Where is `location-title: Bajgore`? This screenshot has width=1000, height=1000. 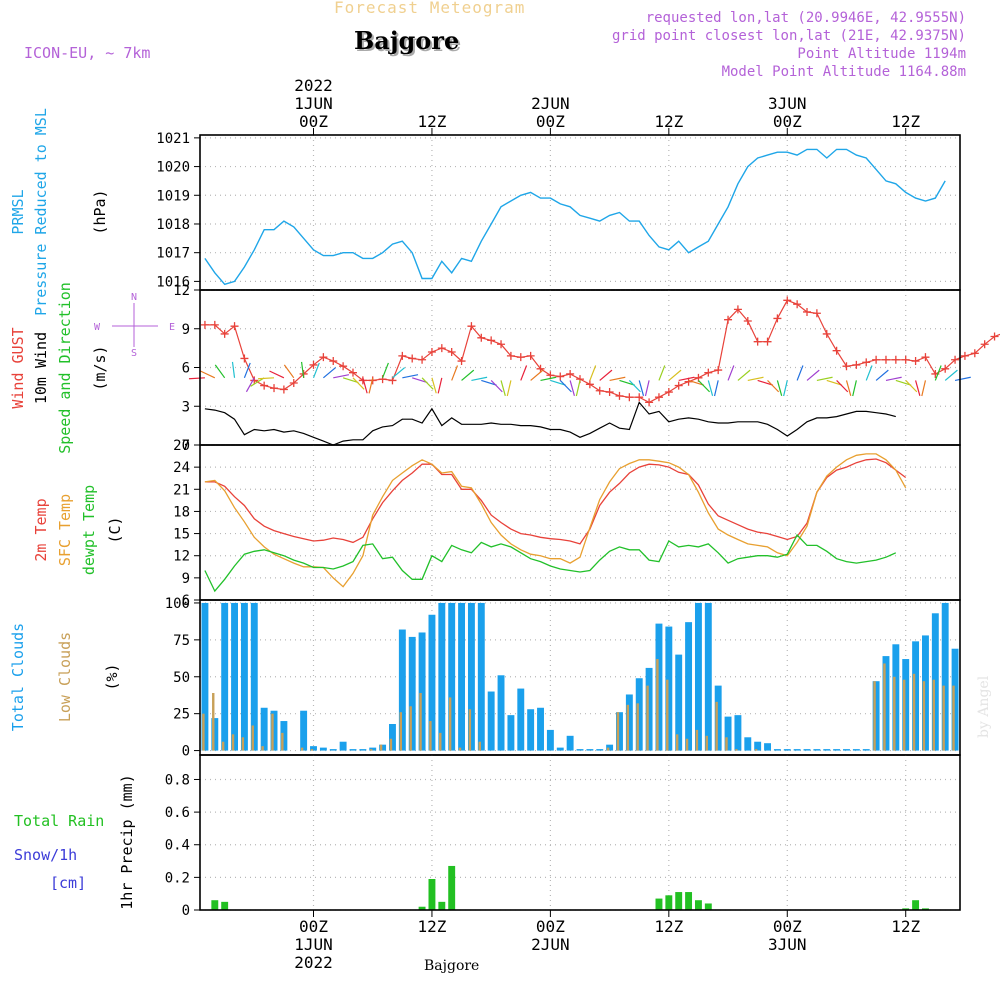
location-title: Bajgore is located at coordinates (407, 40).